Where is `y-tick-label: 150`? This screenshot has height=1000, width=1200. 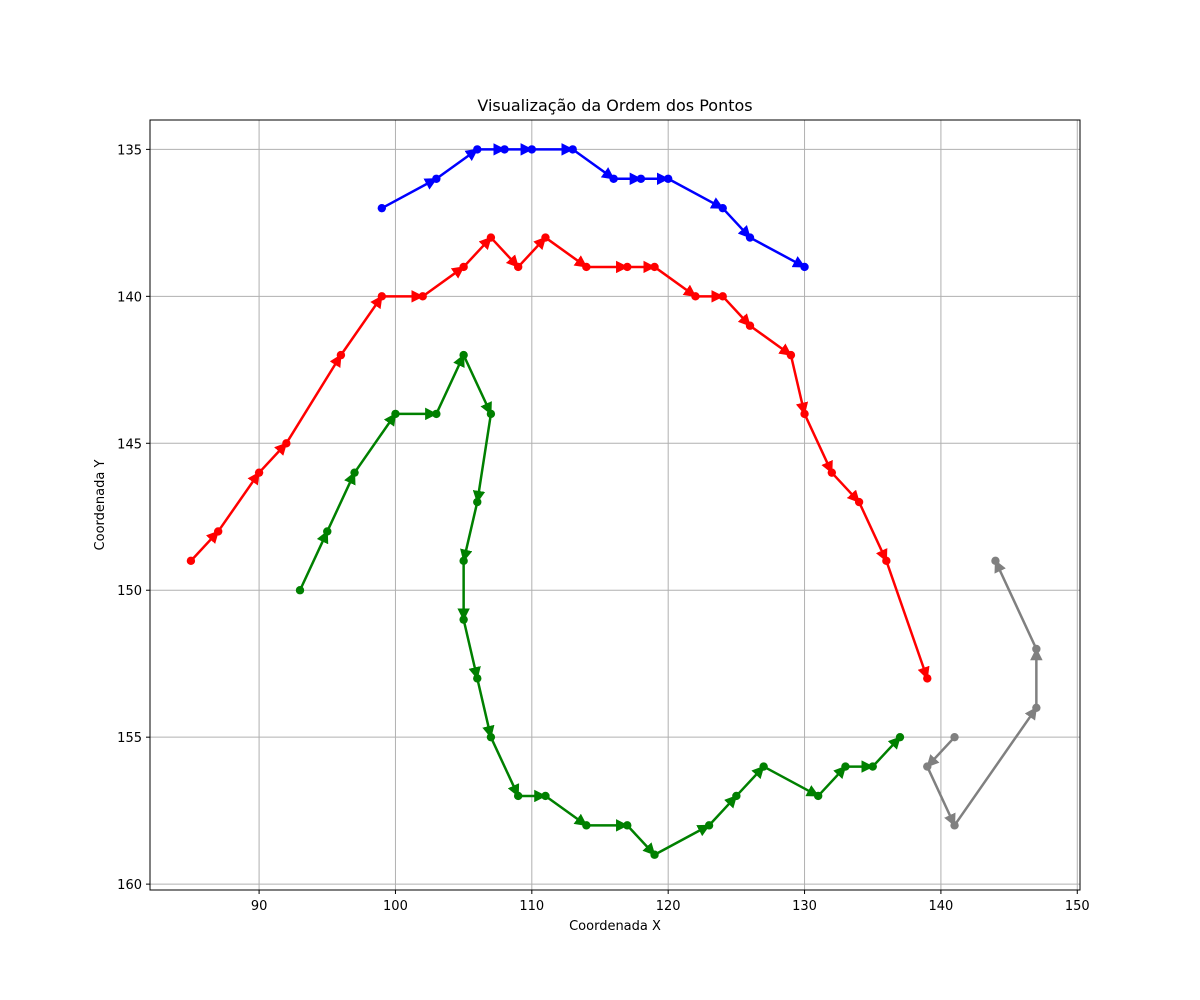 y-tick-label: 150 is located at coordinates (129, 591).